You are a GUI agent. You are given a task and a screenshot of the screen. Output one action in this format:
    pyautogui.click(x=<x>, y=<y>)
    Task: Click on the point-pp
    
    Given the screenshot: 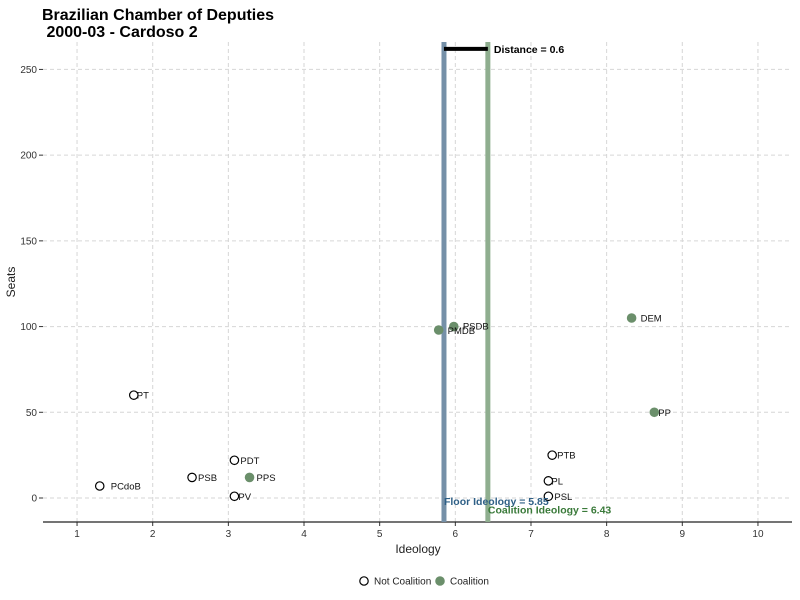 What is the action you would take?
    pyautogui.click(x=654, y=412)
    